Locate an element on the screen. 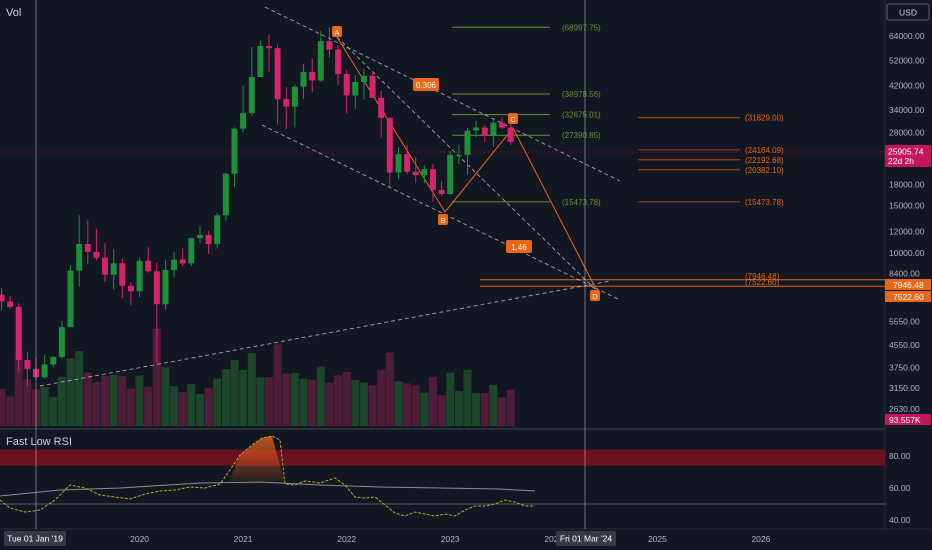 The image size is (932, 550). price-tick-label: 3750.00 is located at coordinates (904, 368).